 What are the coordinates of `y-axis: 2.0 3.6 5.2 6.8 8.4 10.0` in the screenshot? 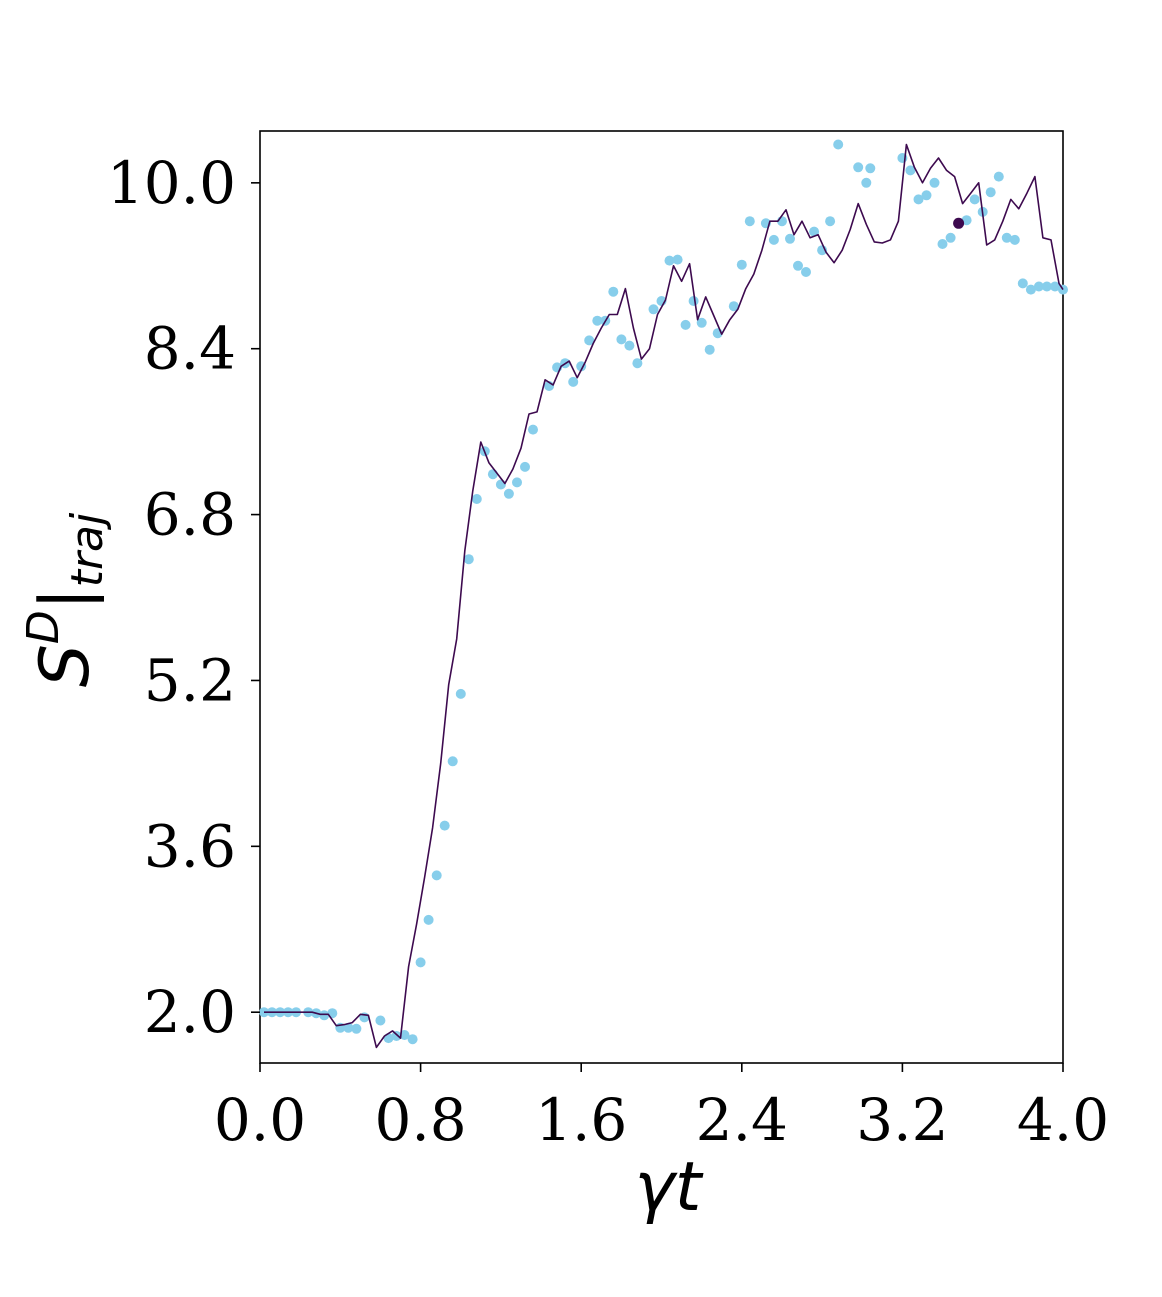 It's located at (183, 597).